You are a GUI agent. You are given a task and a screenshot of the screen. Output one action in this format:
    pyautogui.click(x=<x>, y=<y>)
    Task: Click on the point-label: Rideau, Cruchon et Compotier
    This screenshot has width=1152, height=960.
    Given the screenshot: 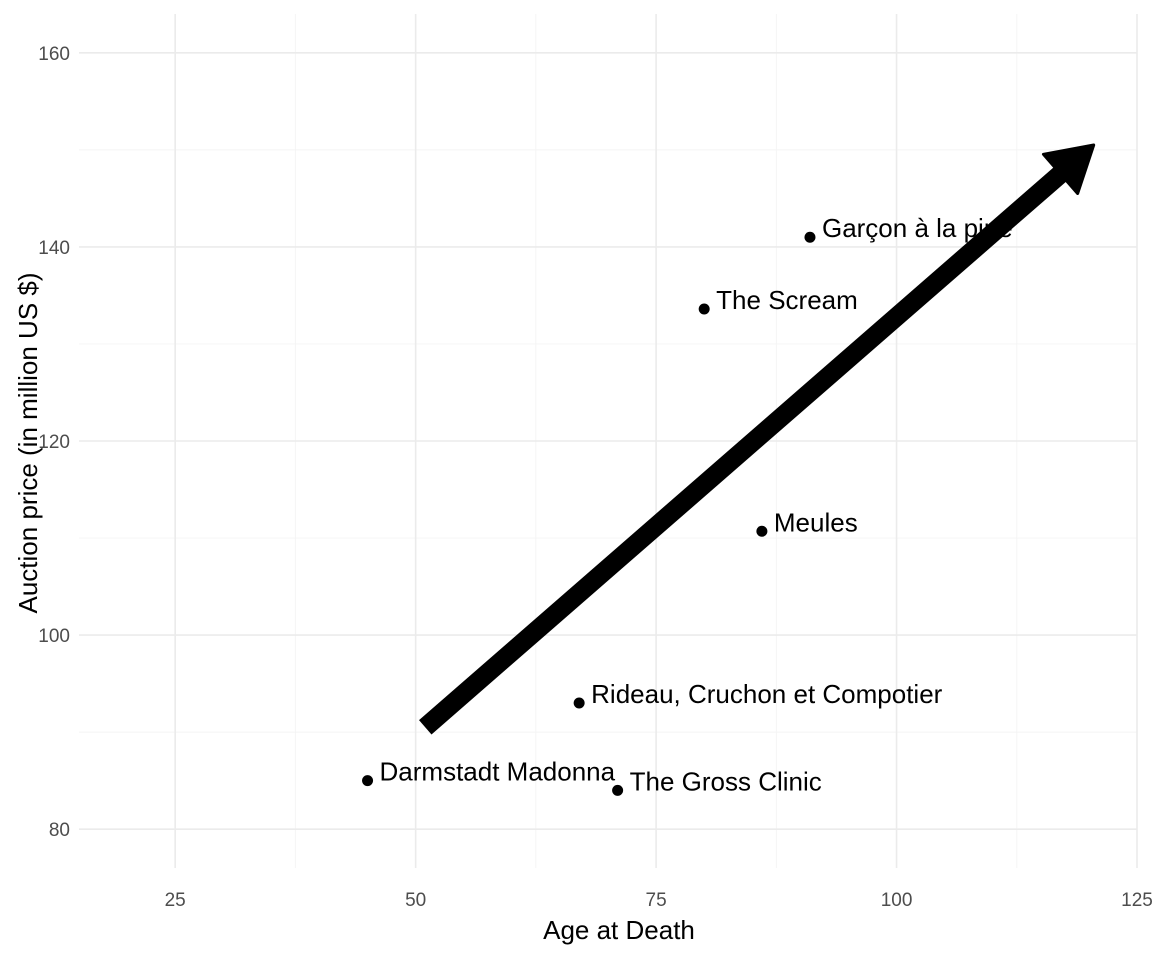 What is the action you would take?
    pyautogui.click(x=767, y=694)
    